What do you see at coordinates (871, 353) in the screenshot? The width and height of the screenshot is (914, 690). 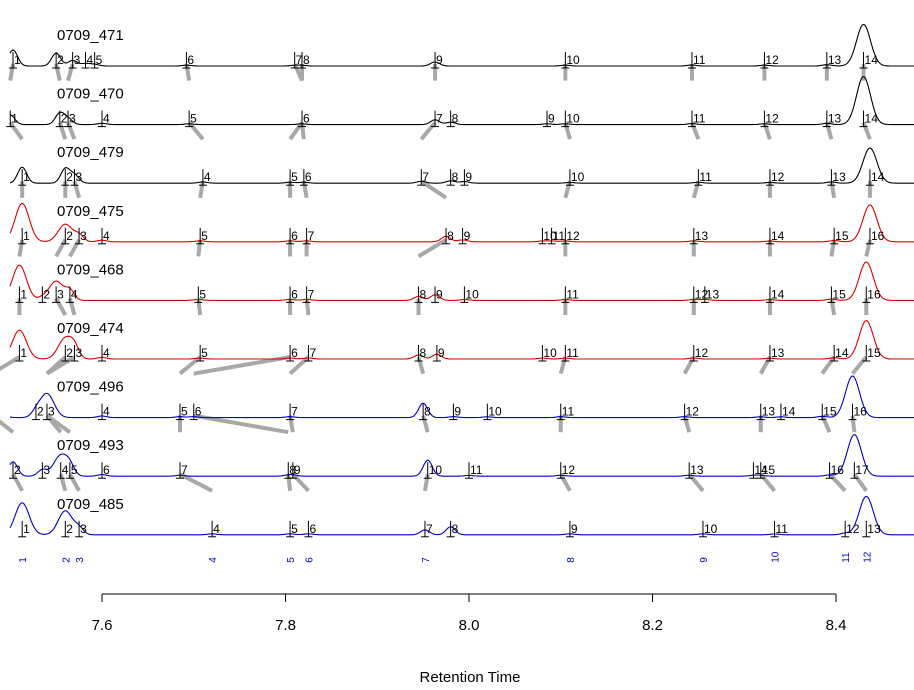 I see `peak-marker: 15` at bounding box center [871, 353].